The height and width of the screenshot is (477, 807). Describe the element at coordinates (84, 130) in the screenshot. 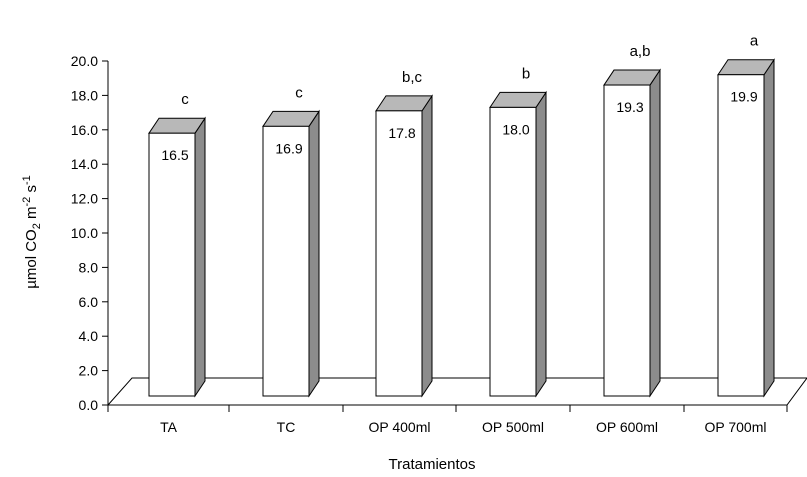

I see `y-tick-label: 16.0` at that location.